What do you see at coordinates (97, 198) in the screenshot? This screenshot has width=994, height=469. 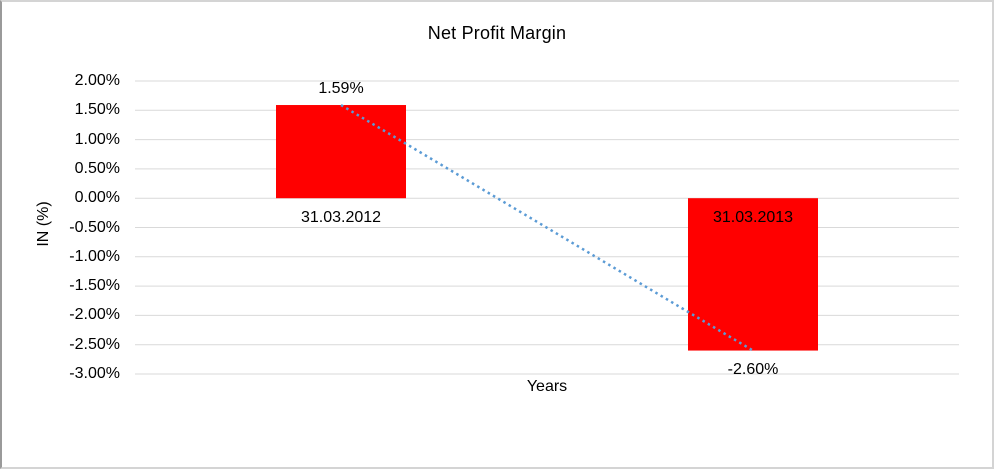 I see `y-tick-label: 0.00%` at bounding box center [97, 198].